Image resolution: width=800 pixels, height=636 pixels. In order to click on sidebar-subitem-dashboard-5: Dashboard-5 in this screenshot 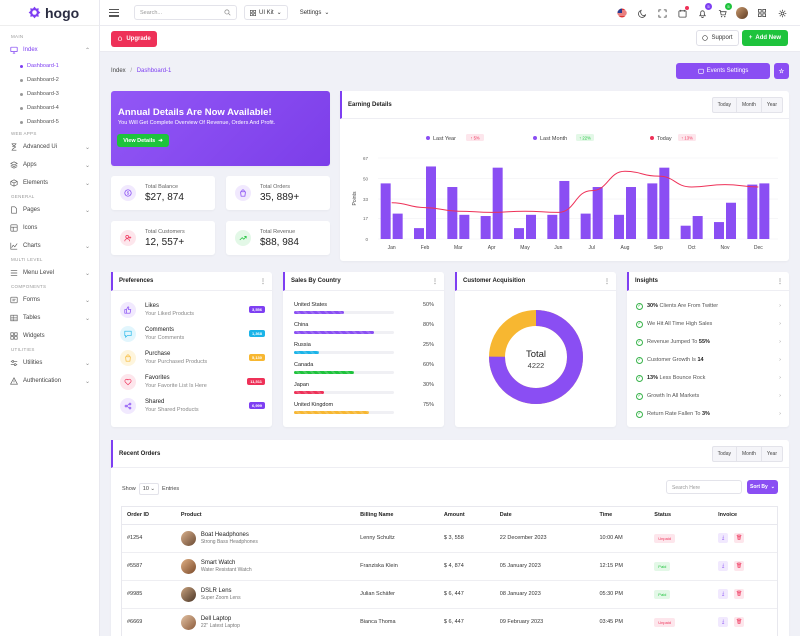, I will do `click(49, 122)`.